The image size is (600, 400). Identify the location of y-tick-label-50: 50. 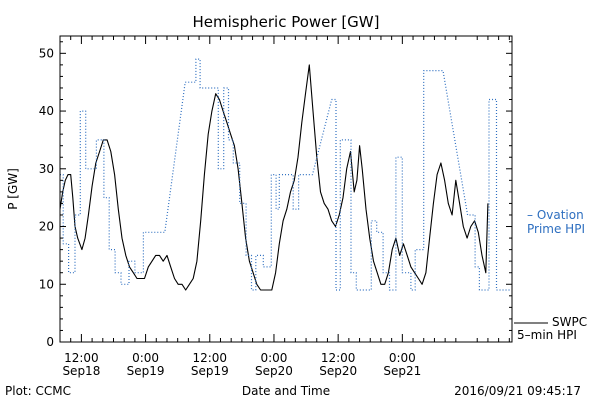
(46, 53).